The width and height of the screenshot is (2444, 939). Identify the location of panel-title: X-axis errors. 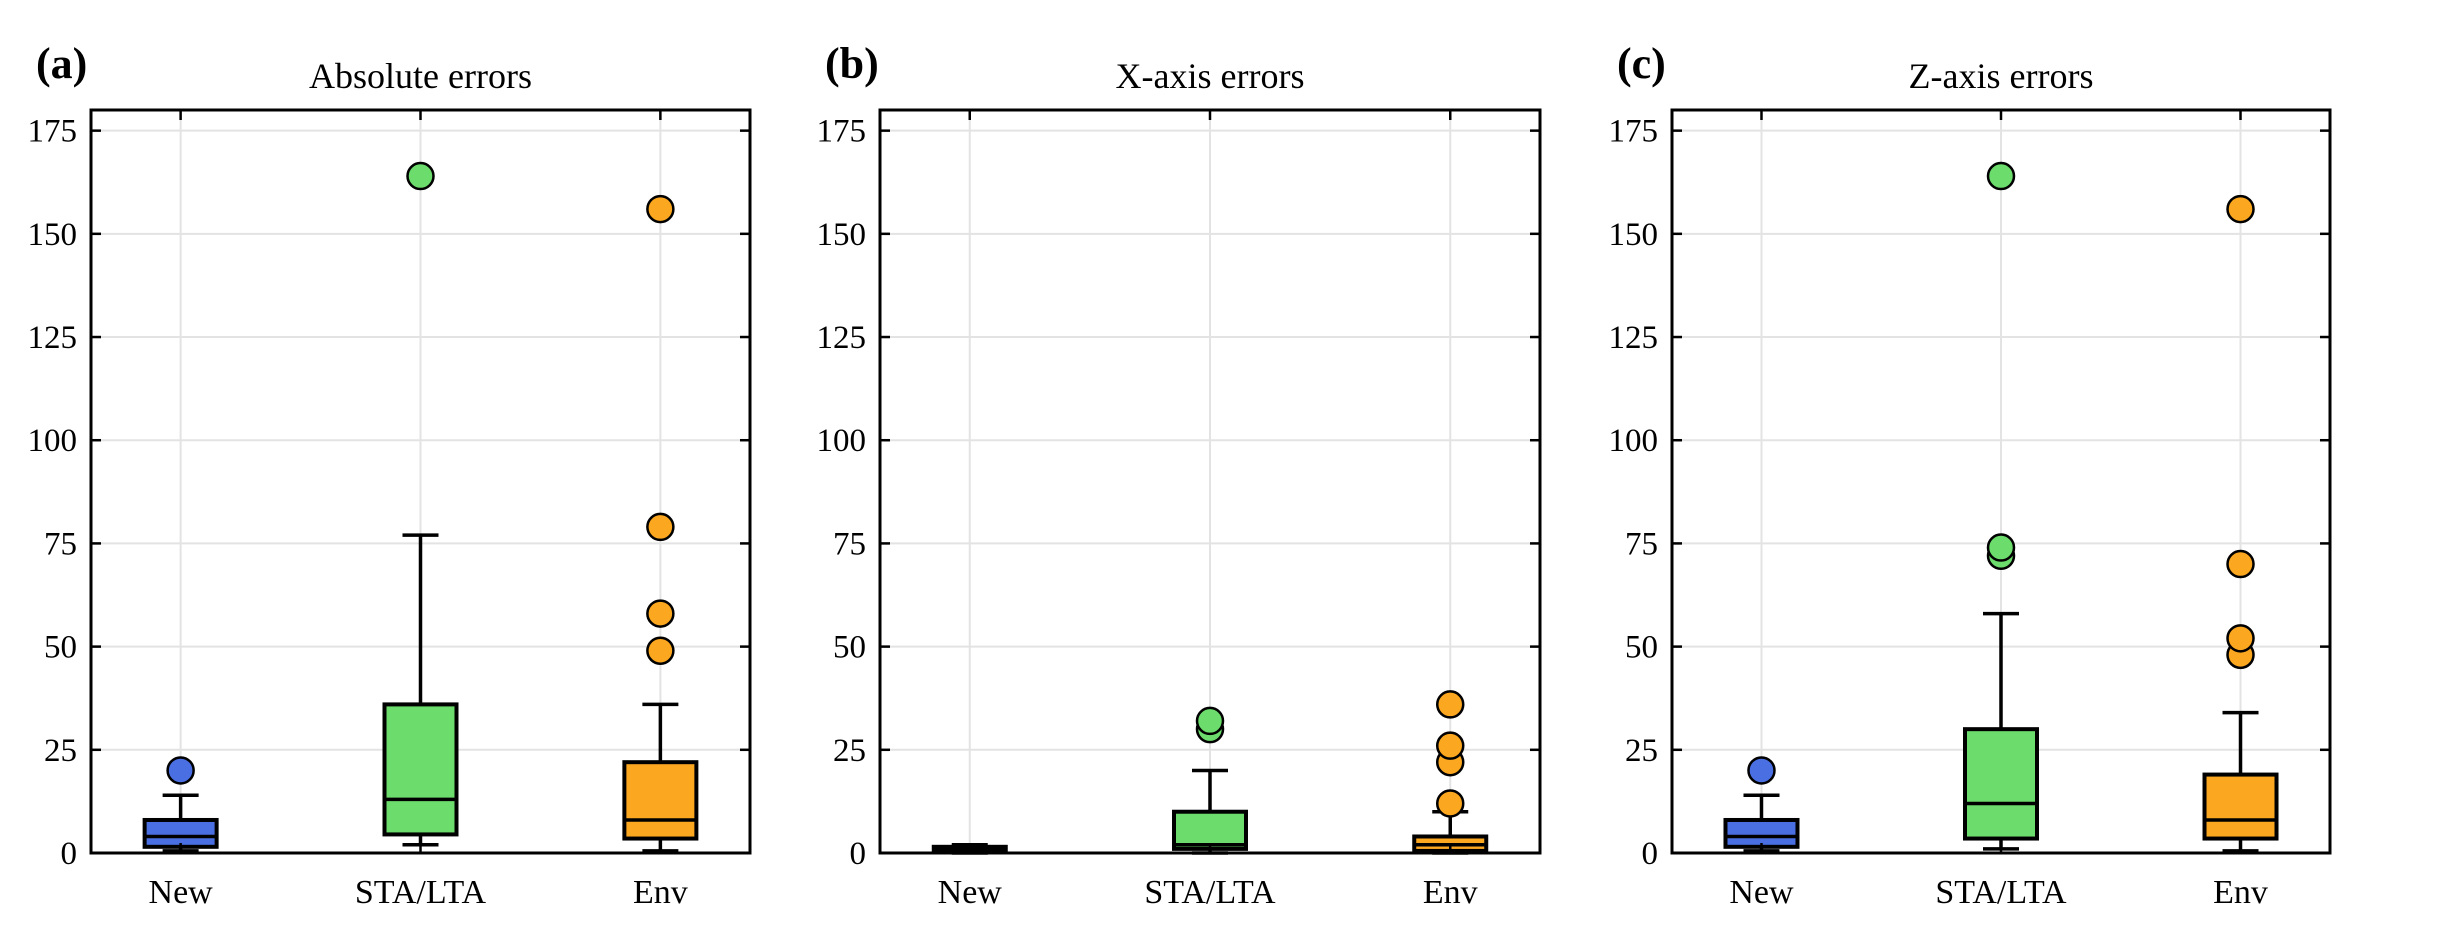
(1210, 76).